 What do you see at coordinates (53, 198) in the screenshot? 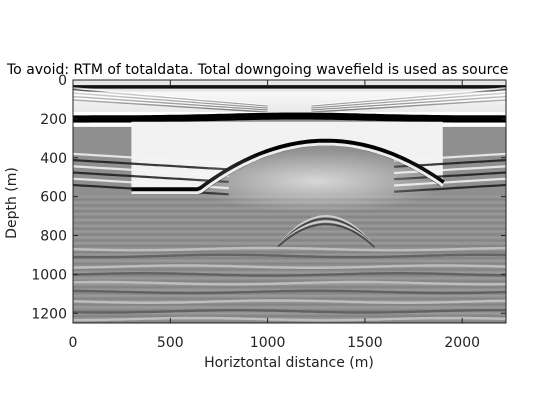
I see `y-tick-label: 600` at bounding box center [53, 198].